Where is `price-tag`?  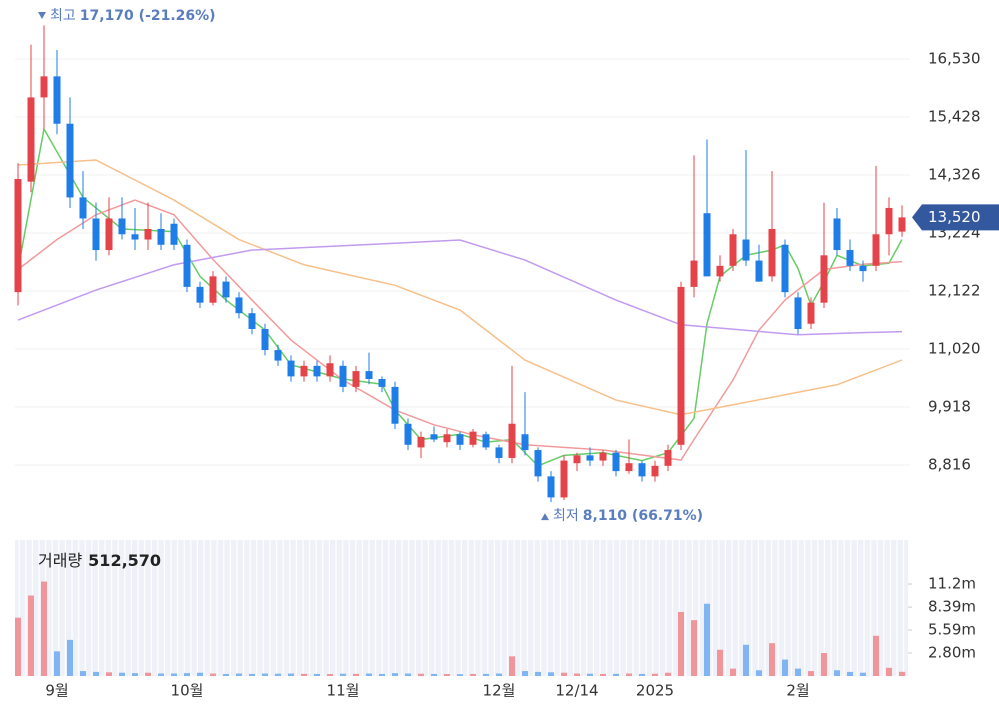 price-tag is located at coordinates (955, 217).